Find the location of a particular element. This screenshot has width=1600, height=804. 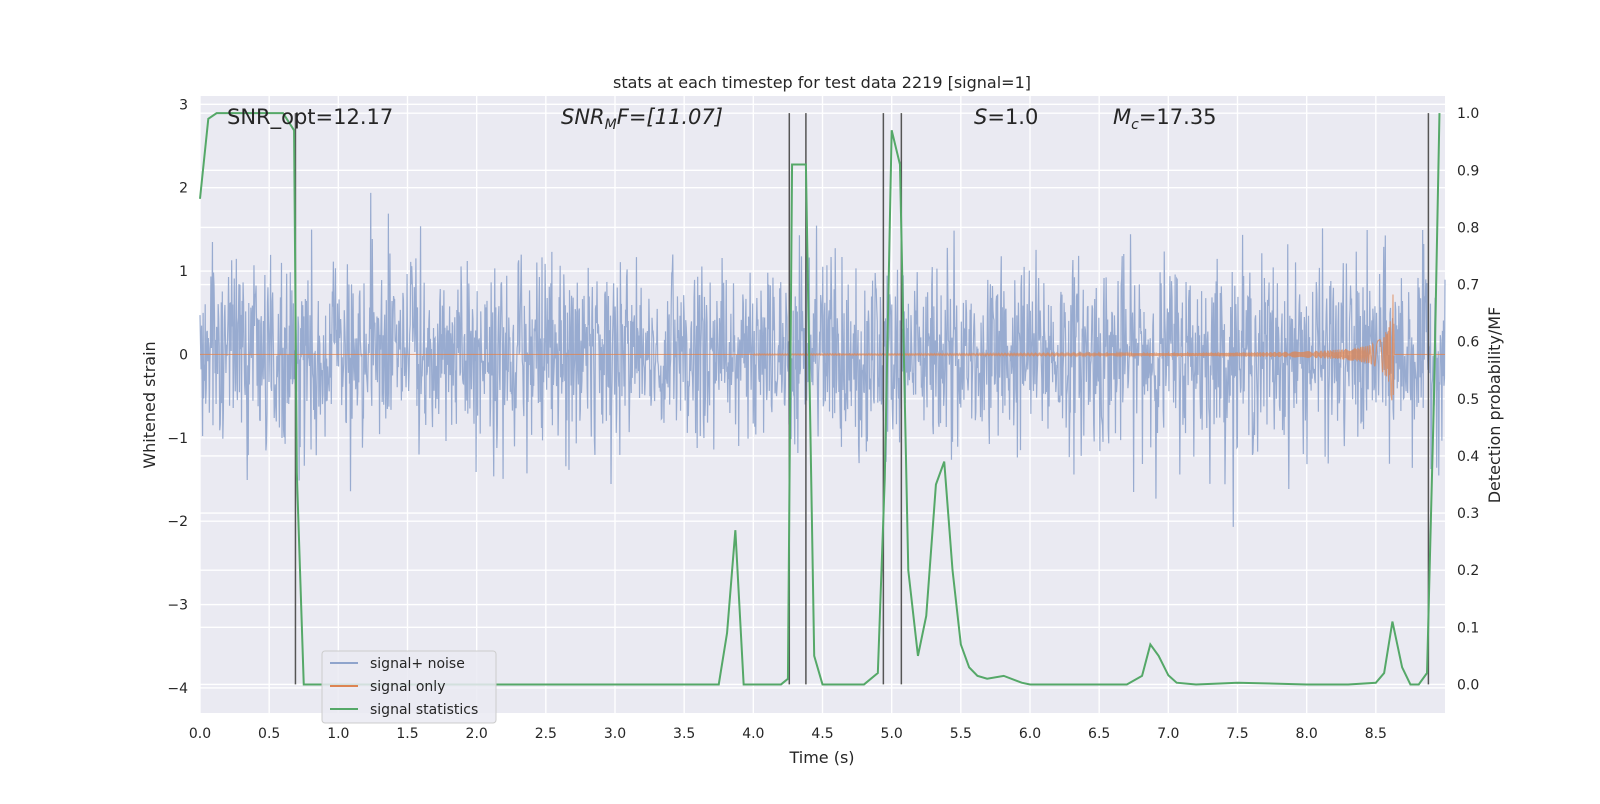

signal-only-line is located at coordinates (822, 347).